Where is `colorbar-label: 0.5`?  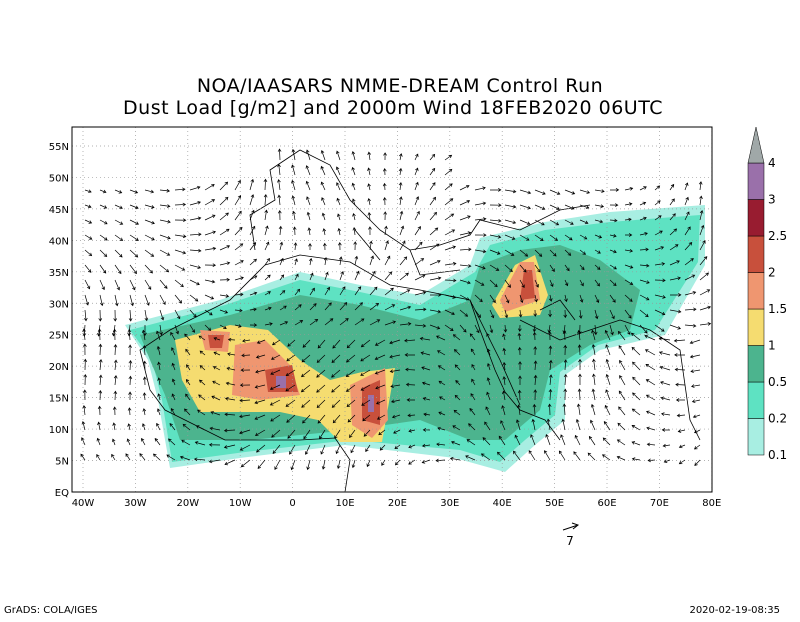 colorbar-label: 0.5 is located at coordinates (777, 382).